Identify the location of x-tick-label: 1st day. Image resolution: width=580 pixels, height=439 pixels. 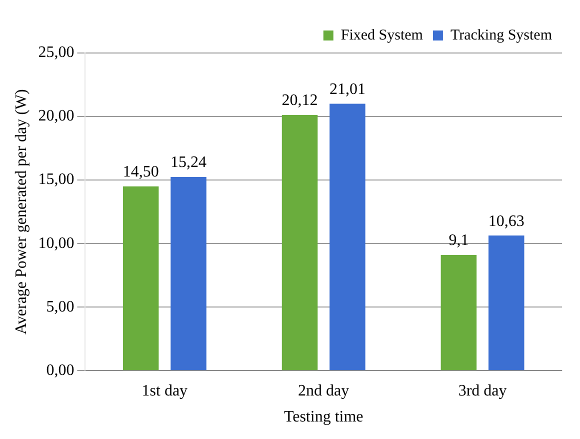
(165, 391).